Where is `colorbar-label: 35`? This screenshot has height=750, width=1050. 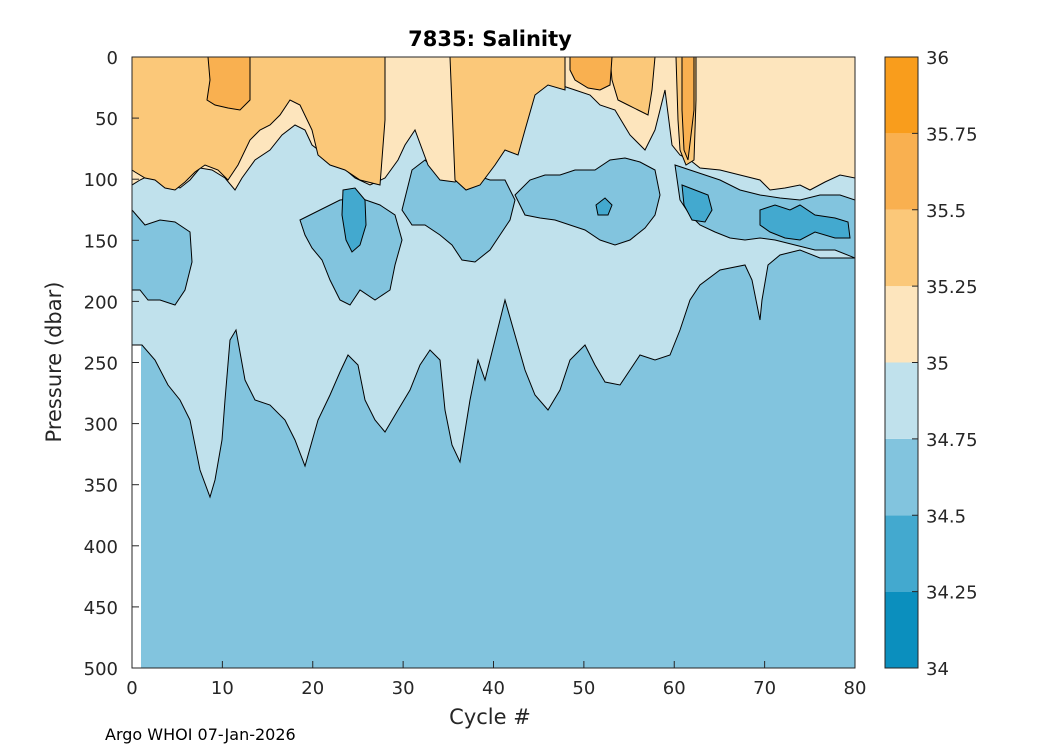 colorbar-label: 35 is located at coordinates (937, 364).